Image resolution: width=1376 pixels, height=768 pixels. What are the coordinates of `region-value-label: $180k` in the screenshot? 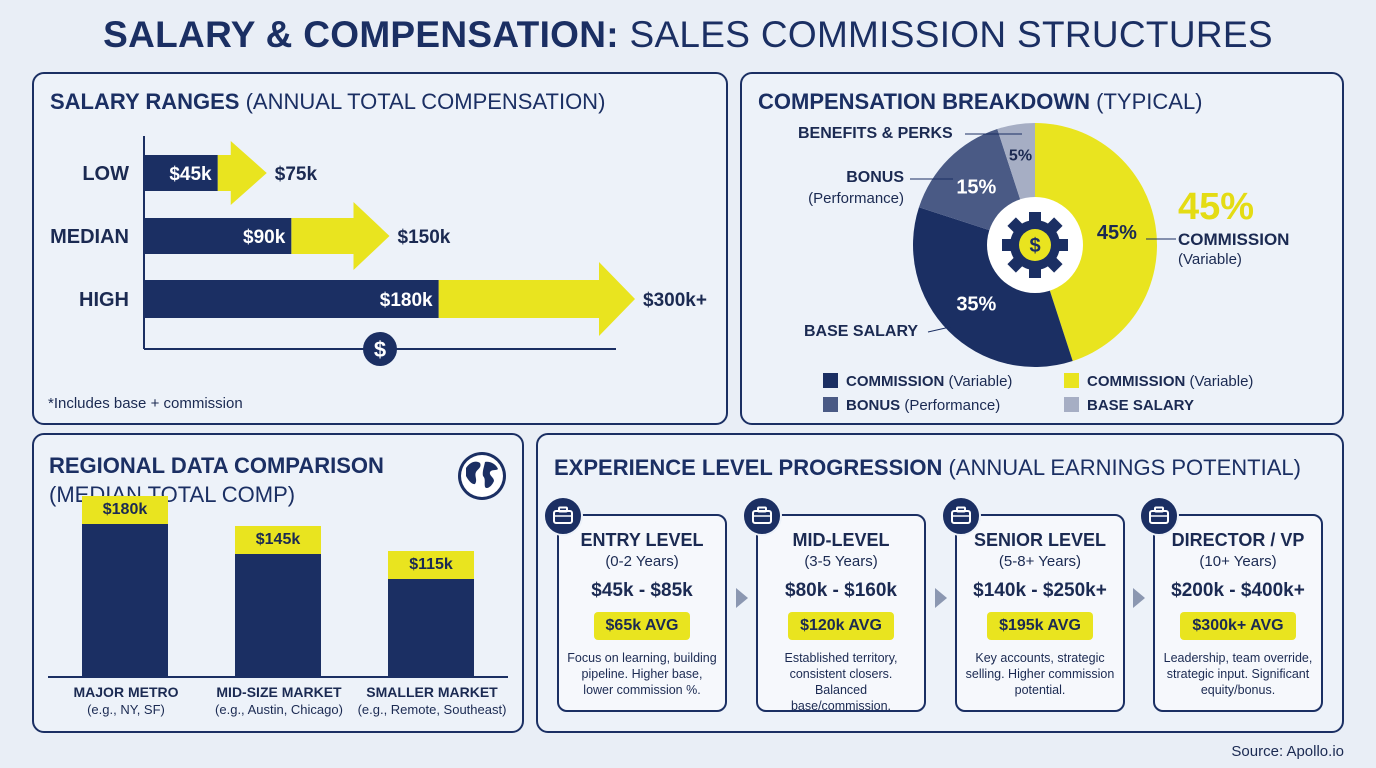 It's located at (125, 510).